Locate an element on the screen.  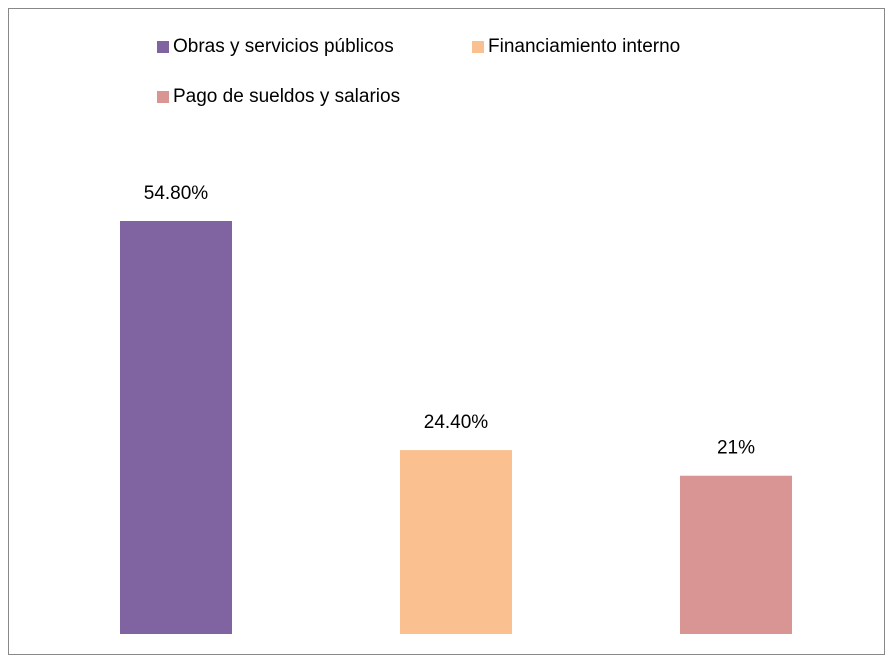
legend-label: Pago de sueldos y salarios is located at coordinates (286, 96).